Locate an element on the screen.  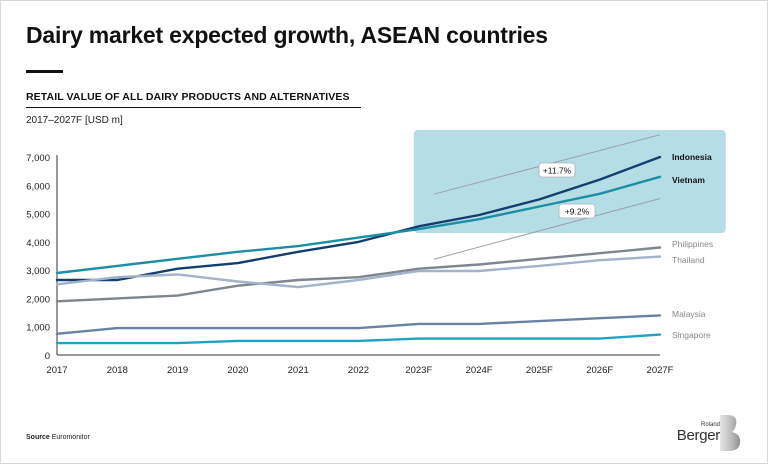
subtitle-rule is located at coordinates (193, 107).